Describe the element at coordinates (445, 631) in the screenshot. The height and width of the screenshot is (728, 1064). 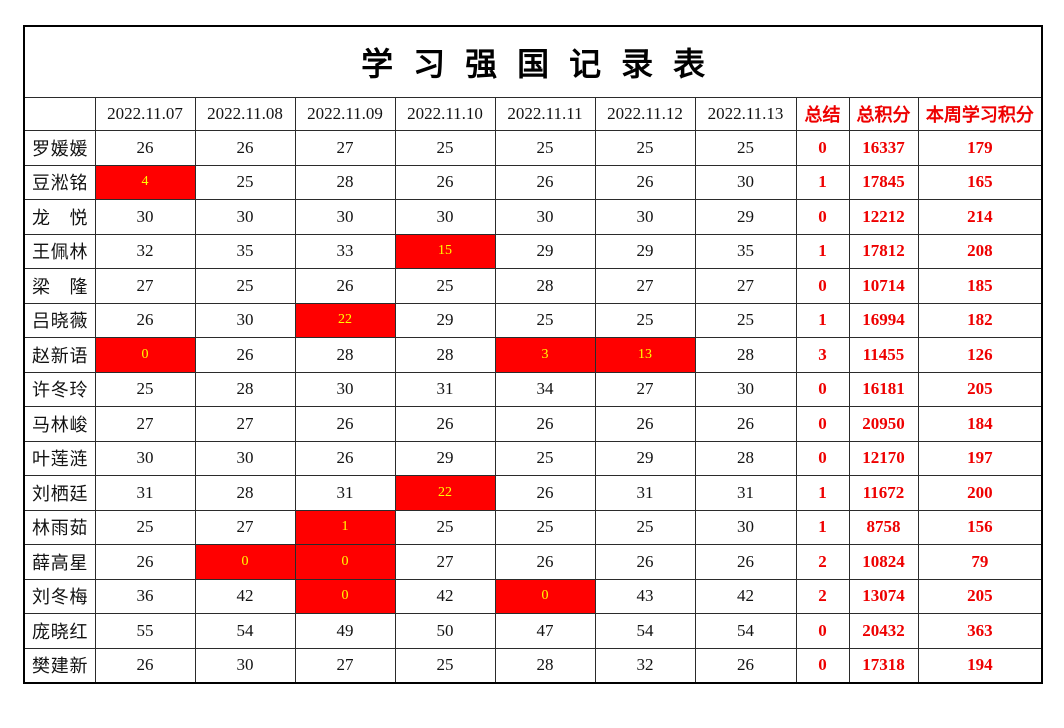
I see `daily-score-cell: 50` at that location.